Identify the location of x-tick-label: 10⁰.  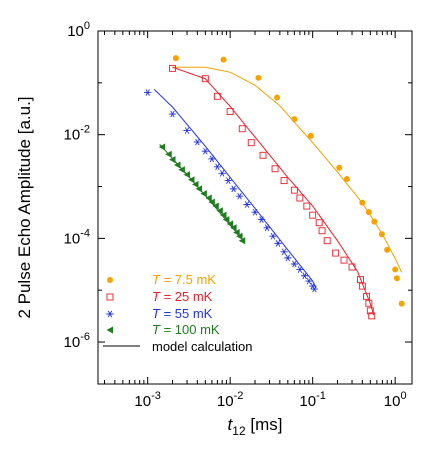
(395, 400).